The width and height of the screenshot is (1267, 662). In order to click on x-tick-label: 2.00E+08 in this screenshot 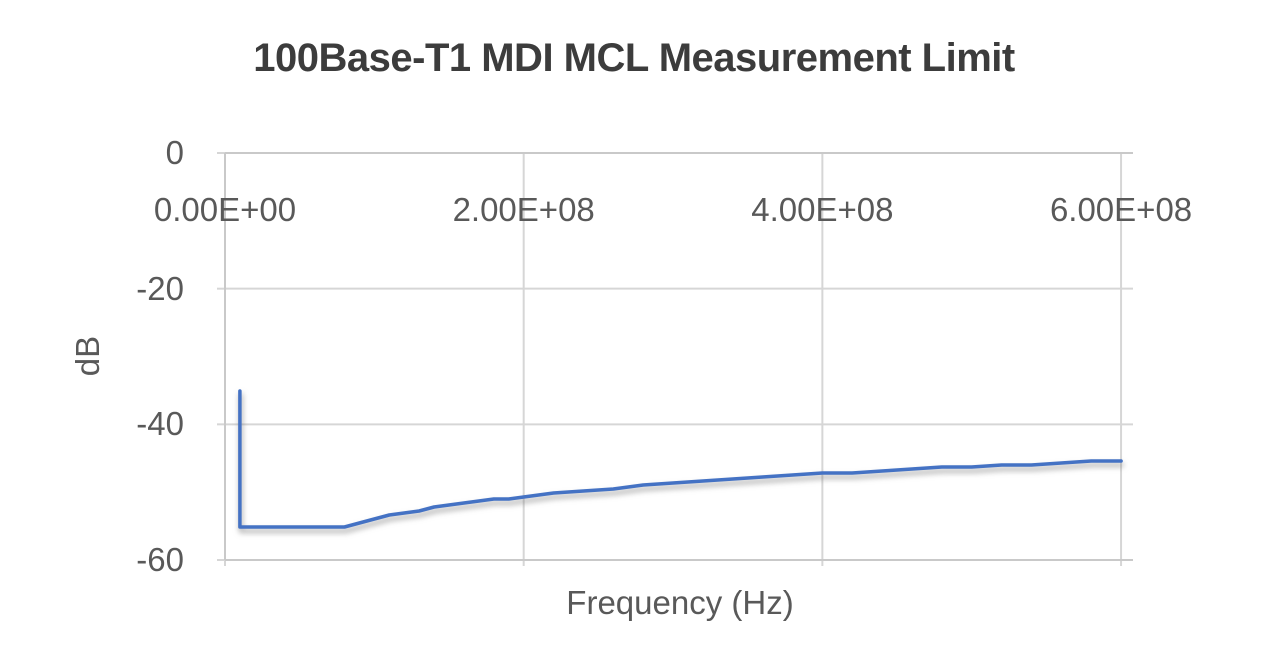, I will do `click(523, 209)`.